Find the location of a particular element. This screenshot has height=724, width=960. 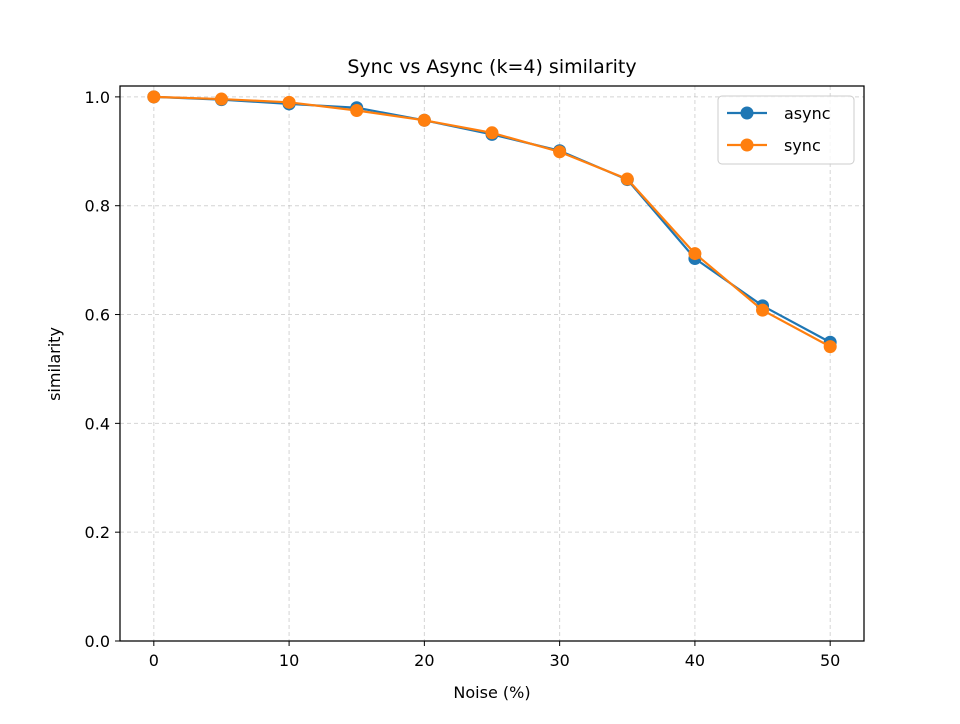

legend: async sync is located at coordinates (786, 130).